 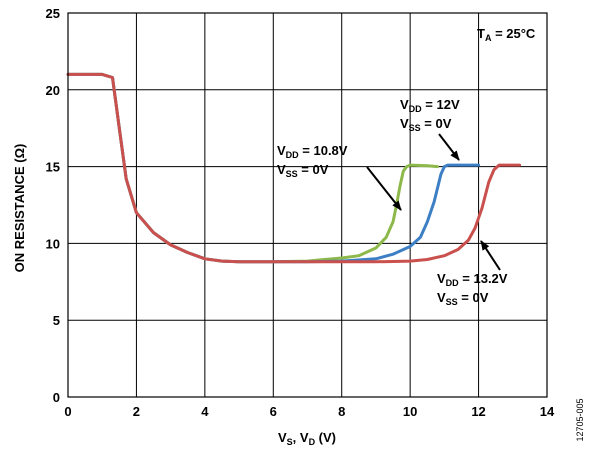 I want to click on x-tick-label: 2, so click(x=136, y=411).